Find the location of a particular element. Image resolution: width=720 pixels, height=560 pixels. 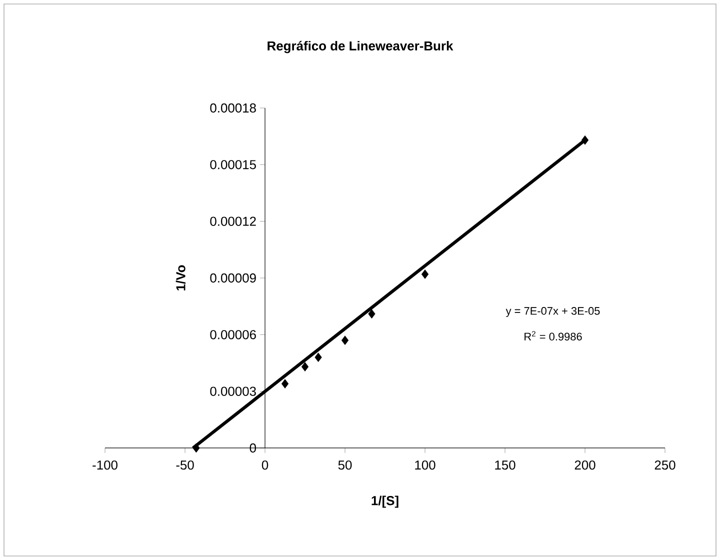

x-tick-label: 150 is located at coordinates (505, 465).